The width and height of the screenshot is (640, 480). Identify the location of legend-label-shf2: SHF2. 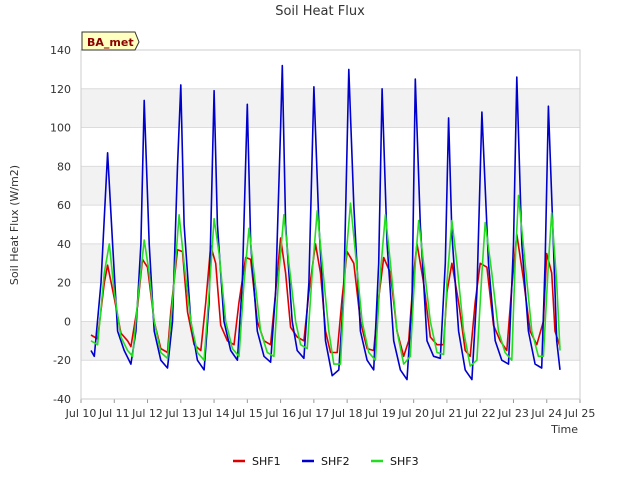
(335, 461).